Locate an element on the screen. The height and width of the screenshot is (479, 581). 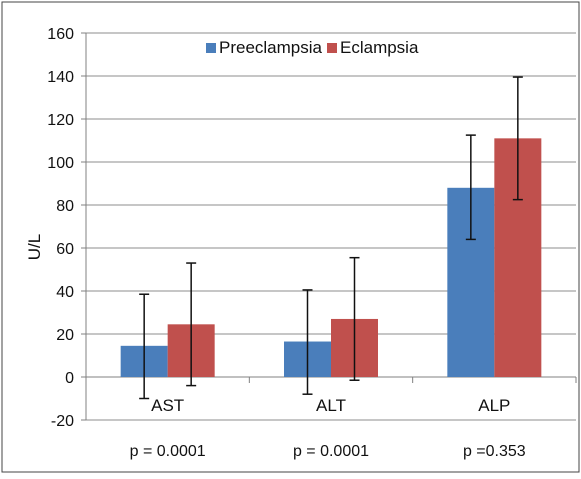
legend: Preeclampsia Eclampsia is located at coordinates (312, 47).